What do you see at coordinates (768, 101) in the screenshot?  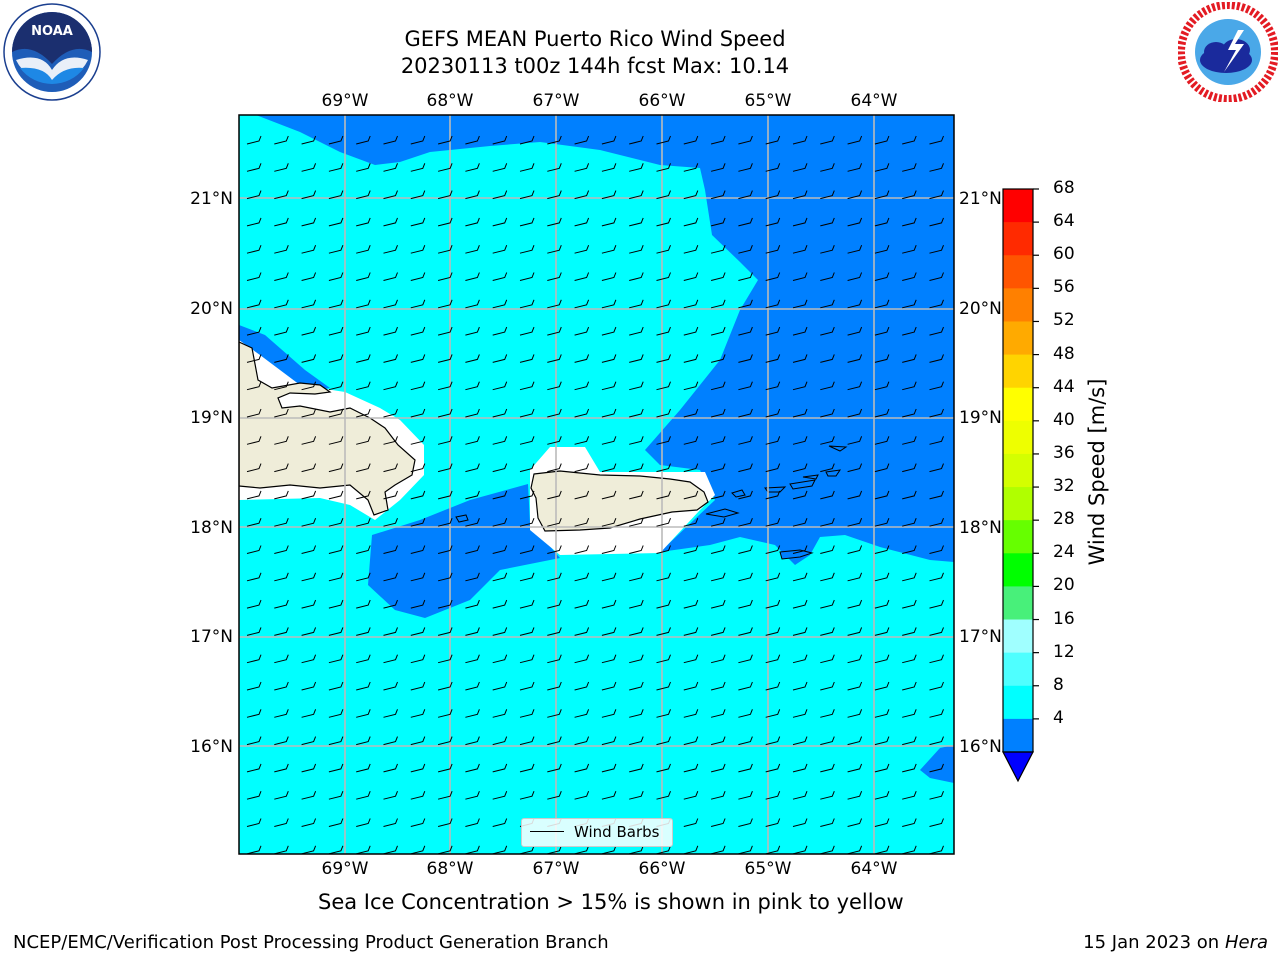 I see `lon-tick-top: 65°W` at bounding box center [768, 101].